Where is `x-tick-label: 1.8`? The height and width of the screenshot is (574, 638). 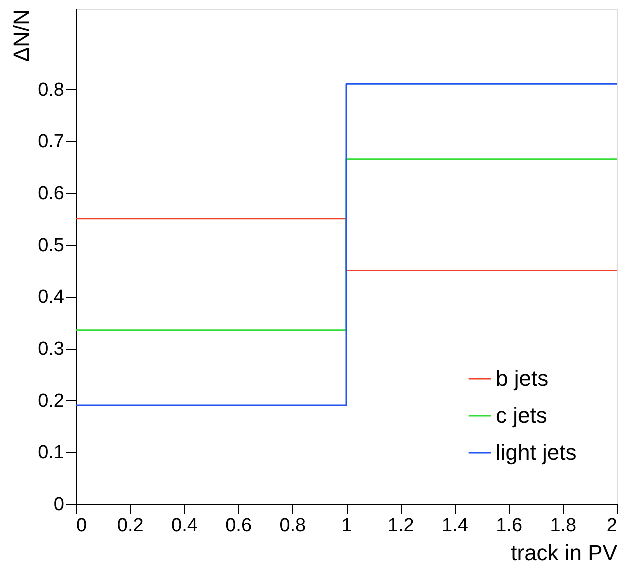
x-tick-label: 1.8 is located at coordinates (563, 526).